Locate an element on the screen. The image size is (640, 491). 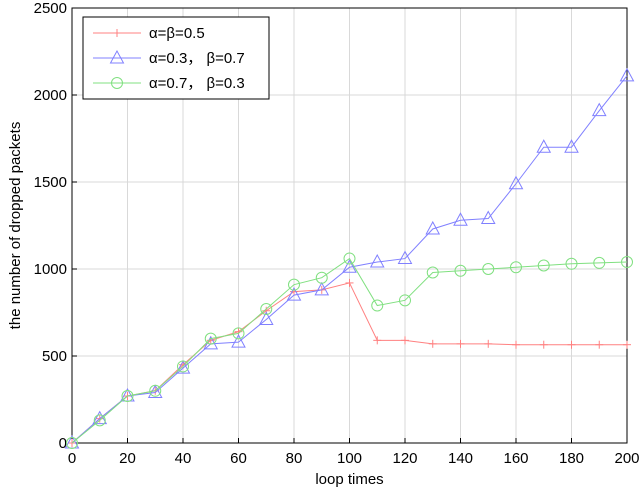
legend-entry: α=0.3， β=0.7 is located at coordinates (169, 58).